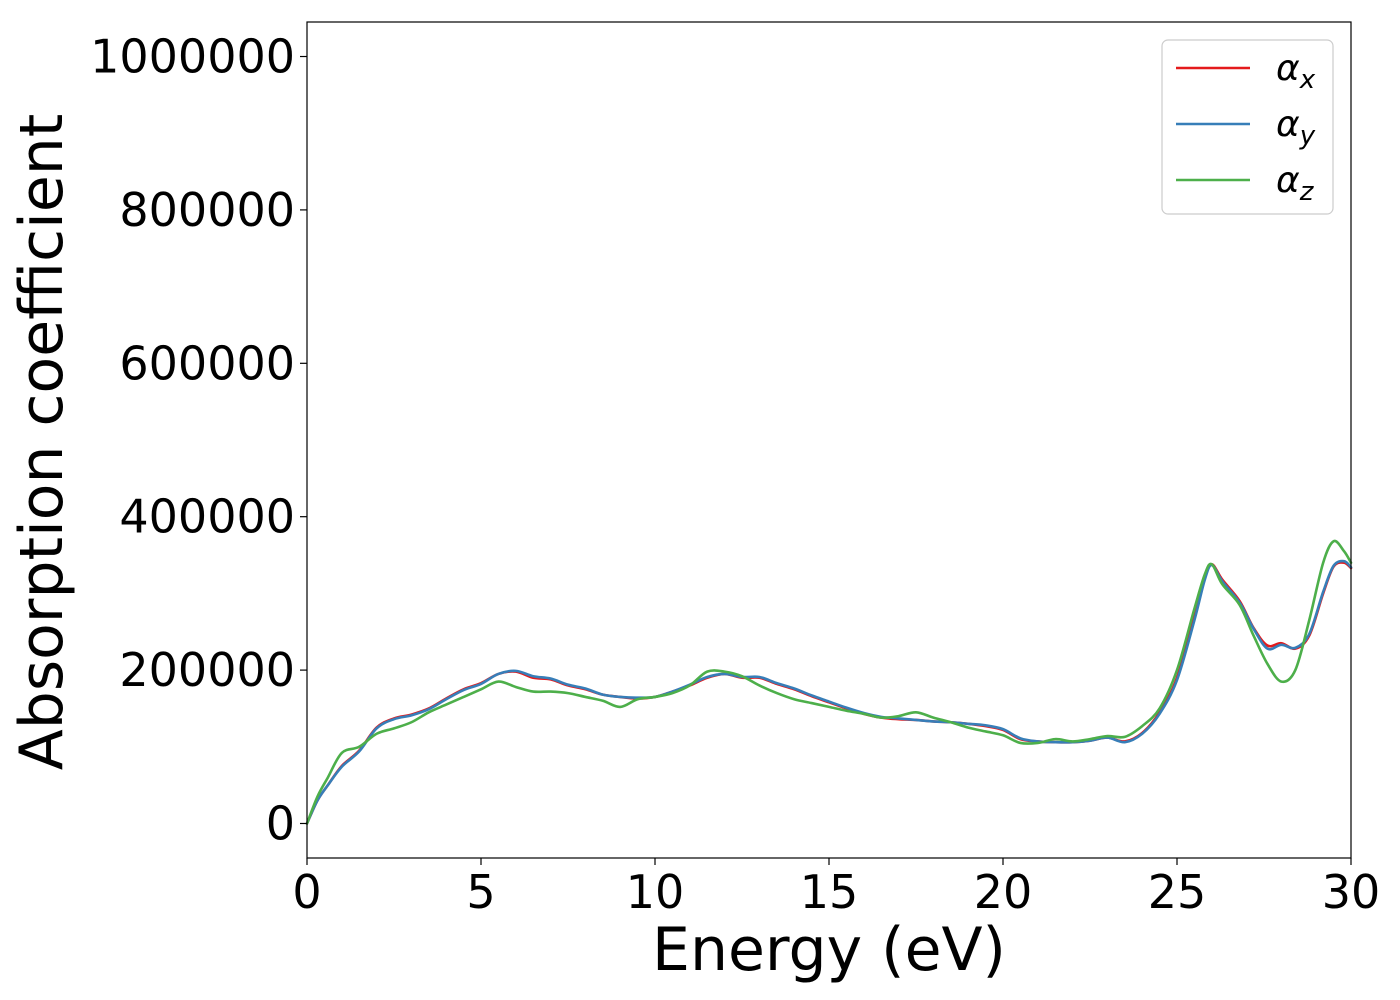  I want to click on y-tick-label: 600000, so click(207, 363).